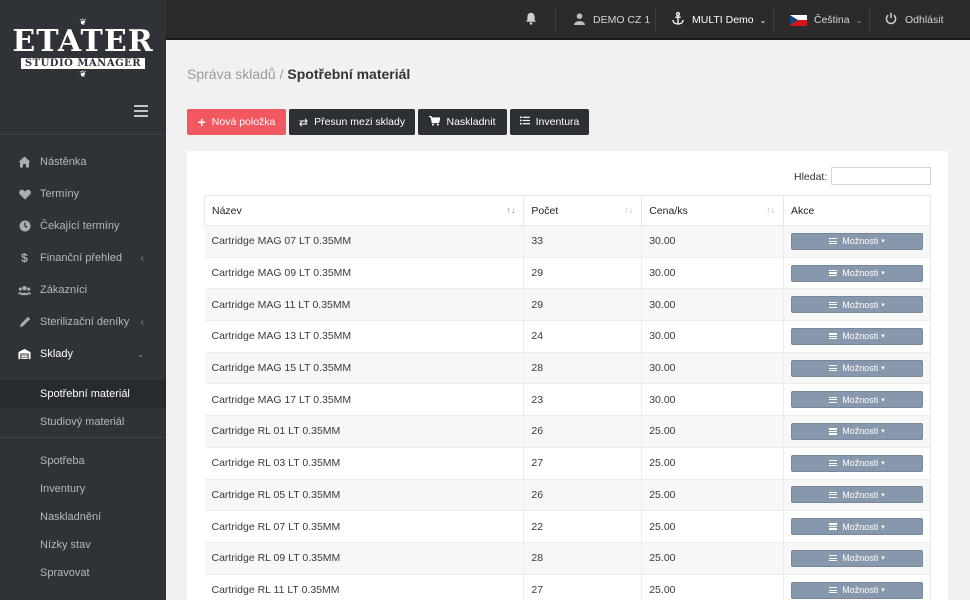 The width and height of the screenshot is (970, 600). Describe the element at coordinates (712, 210) in the screenshot. I see `column-header-price: Cena/ks ↑↓` at that location.